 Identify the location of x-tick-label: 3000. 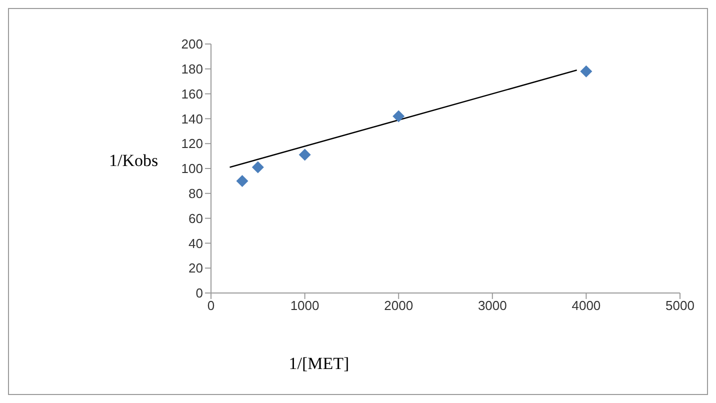
(492, 306).